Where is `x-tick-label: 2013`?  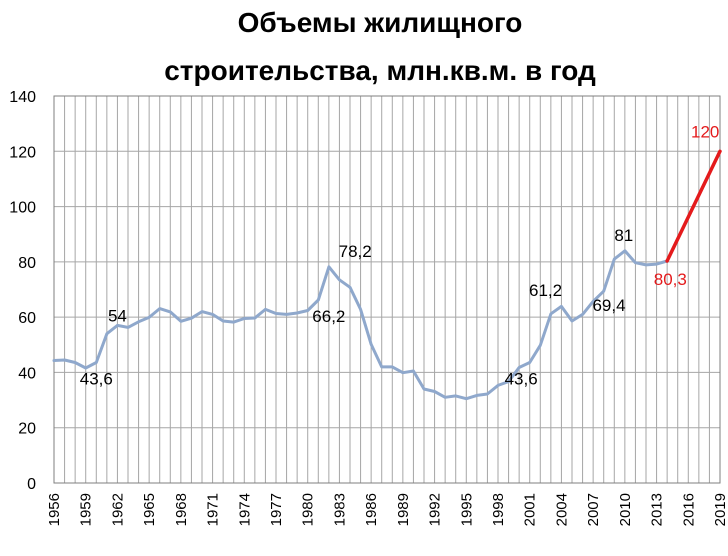
x-tick-label: 2013 is located at coordinates (657, 509).